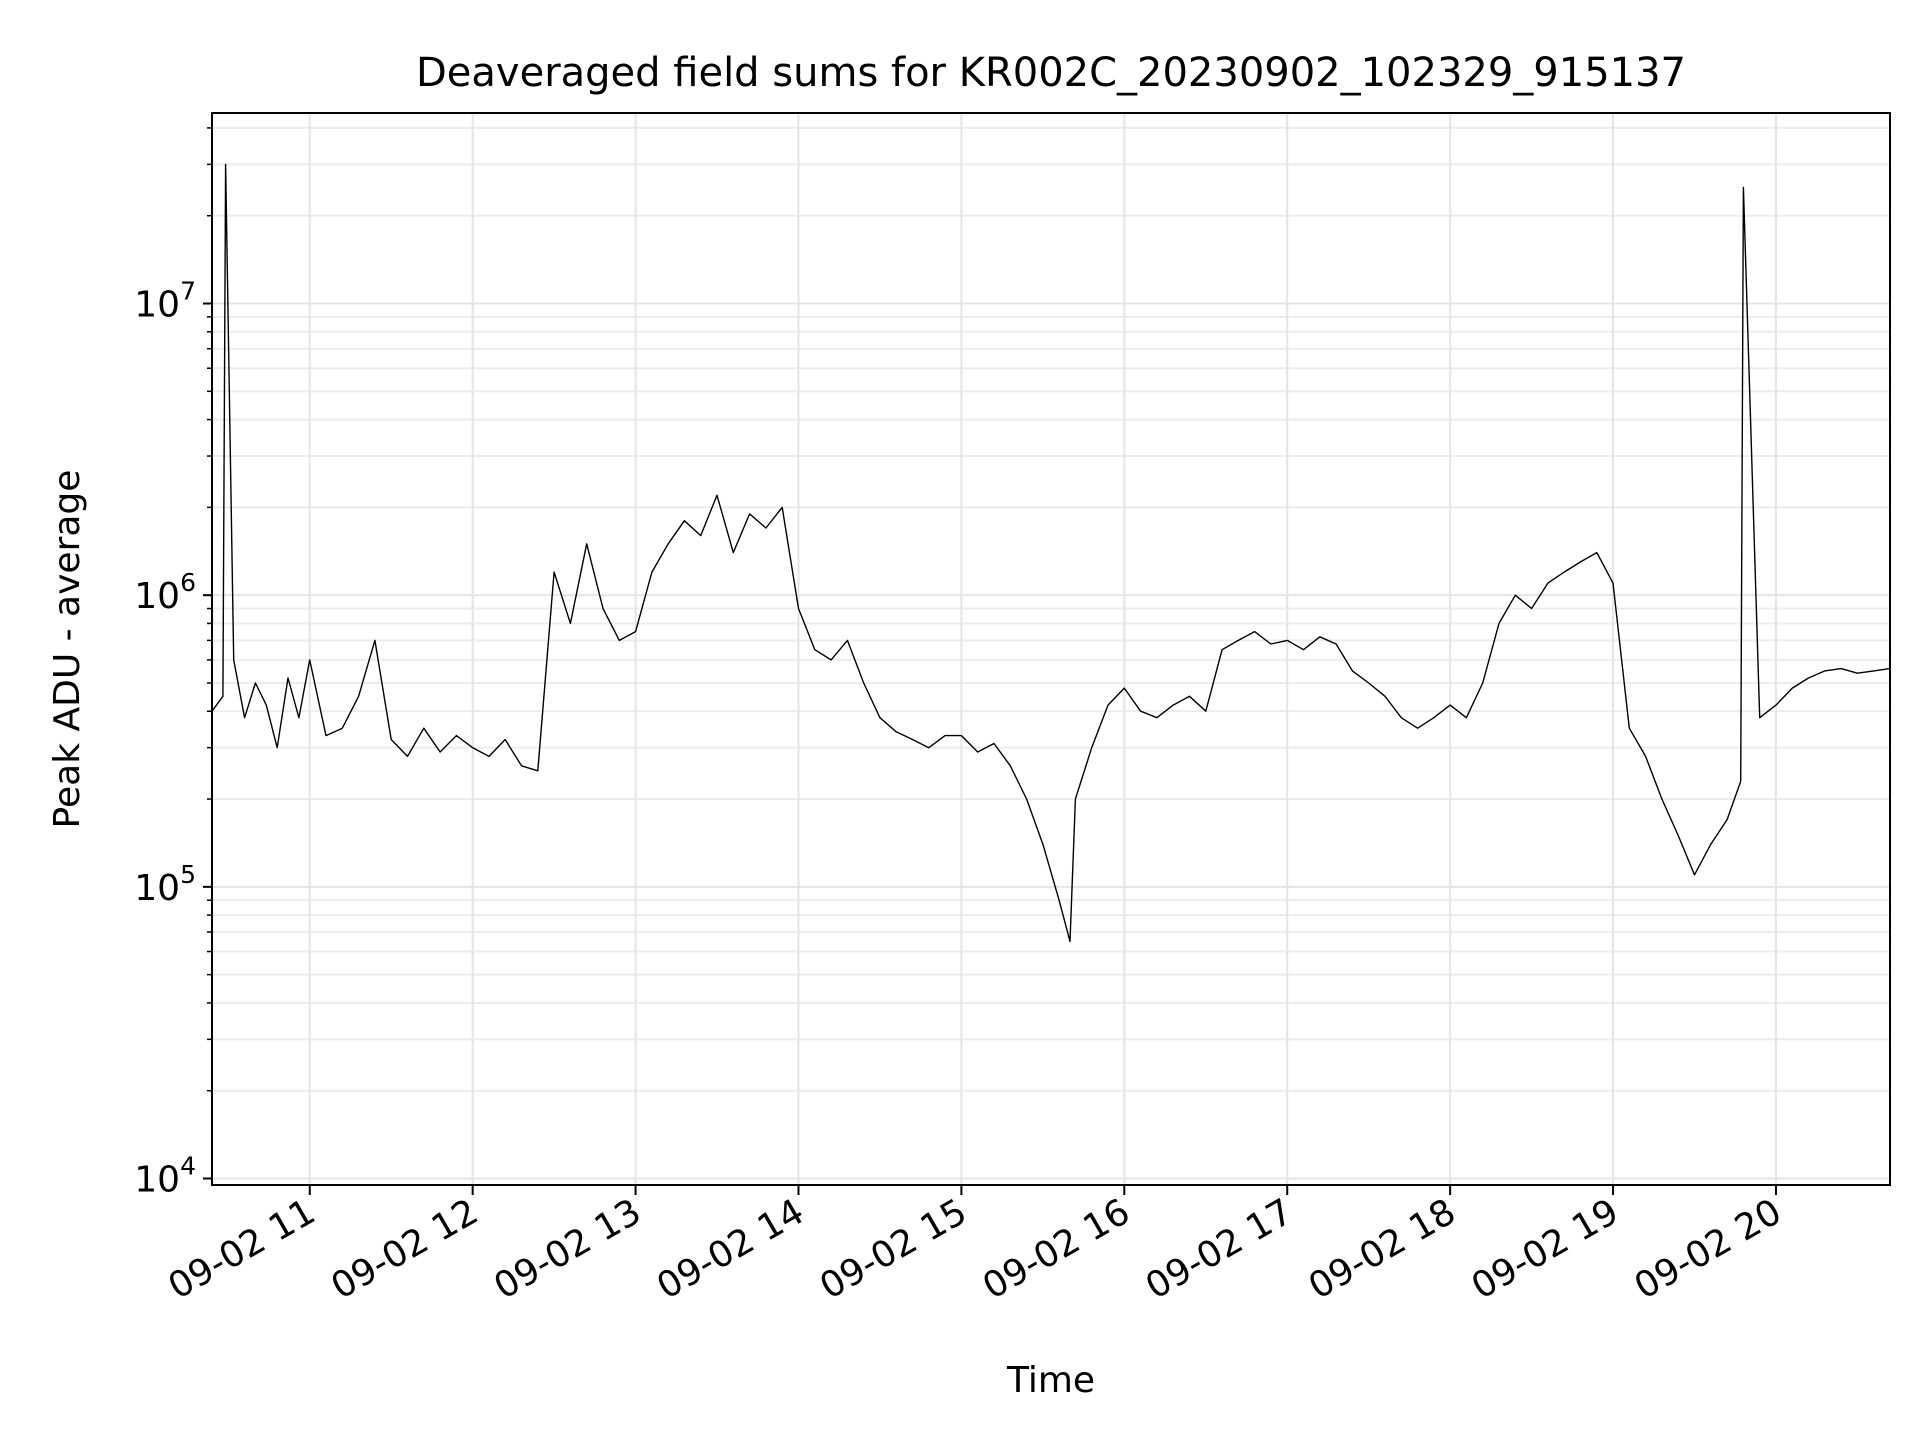 The height and width of the screenshot is (1440, 1920). What do you see at coordinates (165, 301) in the screenshot?
I see `y-tick-label: 10⁷` at bounding box center [165, 301].